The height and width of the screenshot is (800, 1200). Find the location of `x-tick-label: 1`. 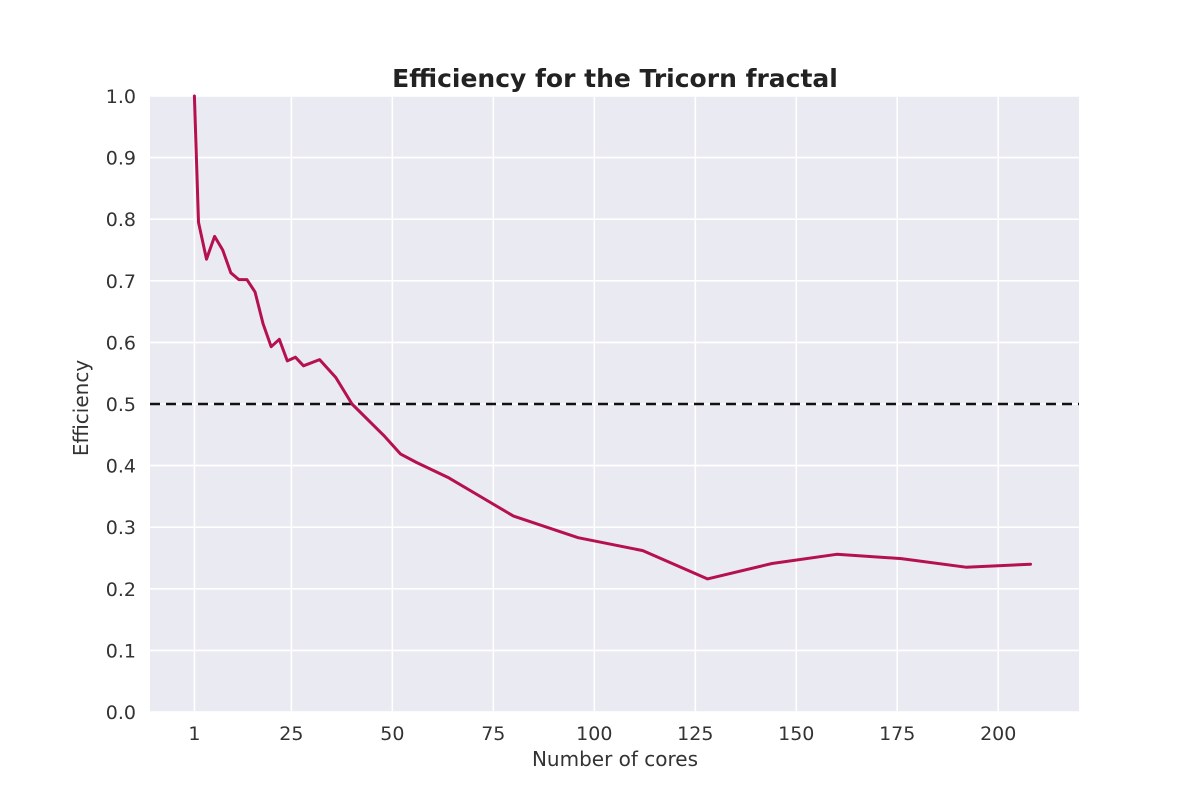

x-tick-label: 1 is located at coordinates (194, 734).